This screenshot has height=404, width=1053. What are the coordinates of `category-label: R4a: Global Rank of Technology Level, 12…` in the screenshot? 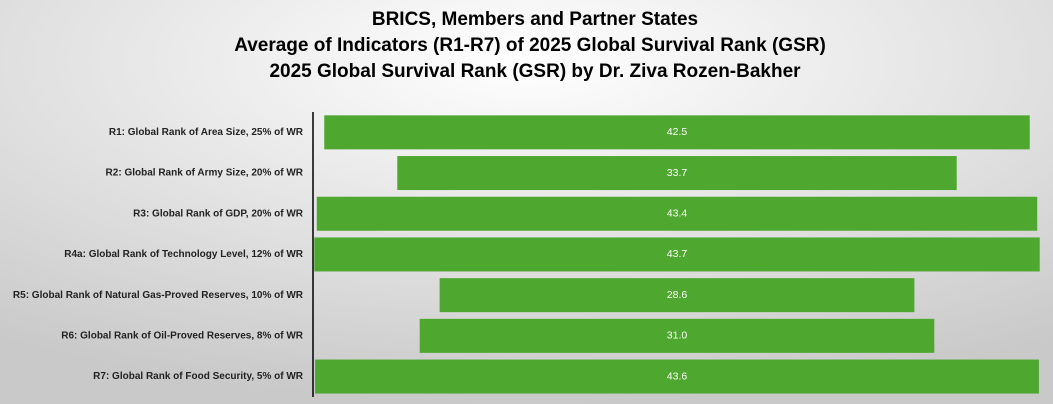 It's located at (184, 254).